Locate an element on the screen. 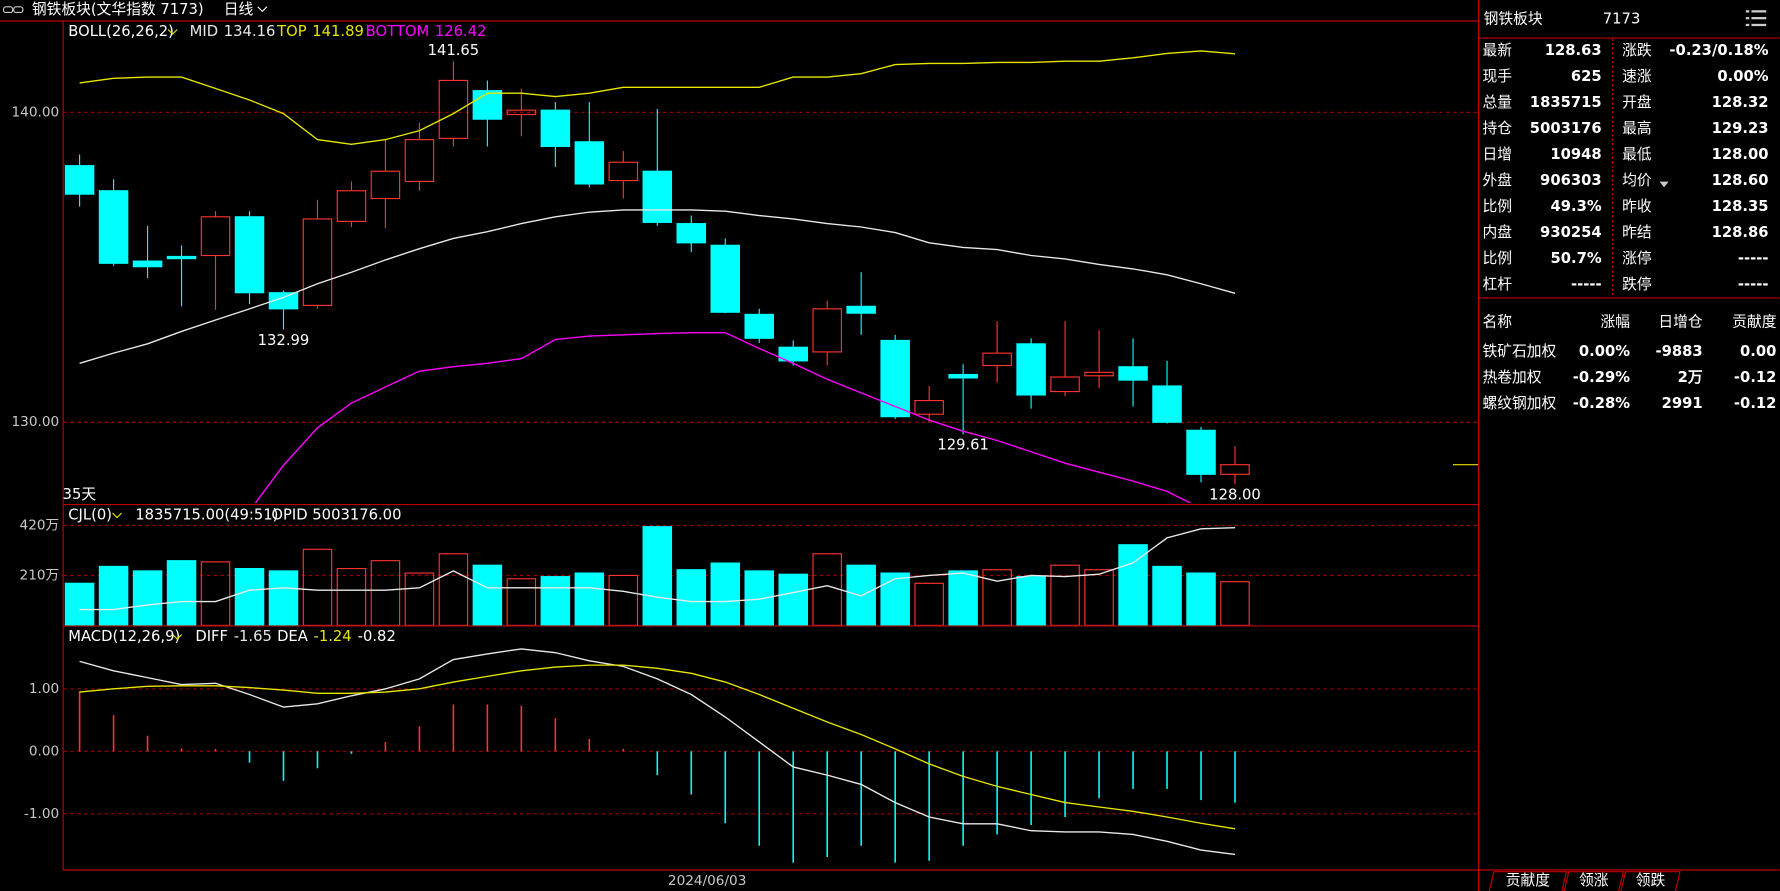 The height and width of the screenshot is (891, 1780). tab: 领跌 is located at coordinates (1651, 880).